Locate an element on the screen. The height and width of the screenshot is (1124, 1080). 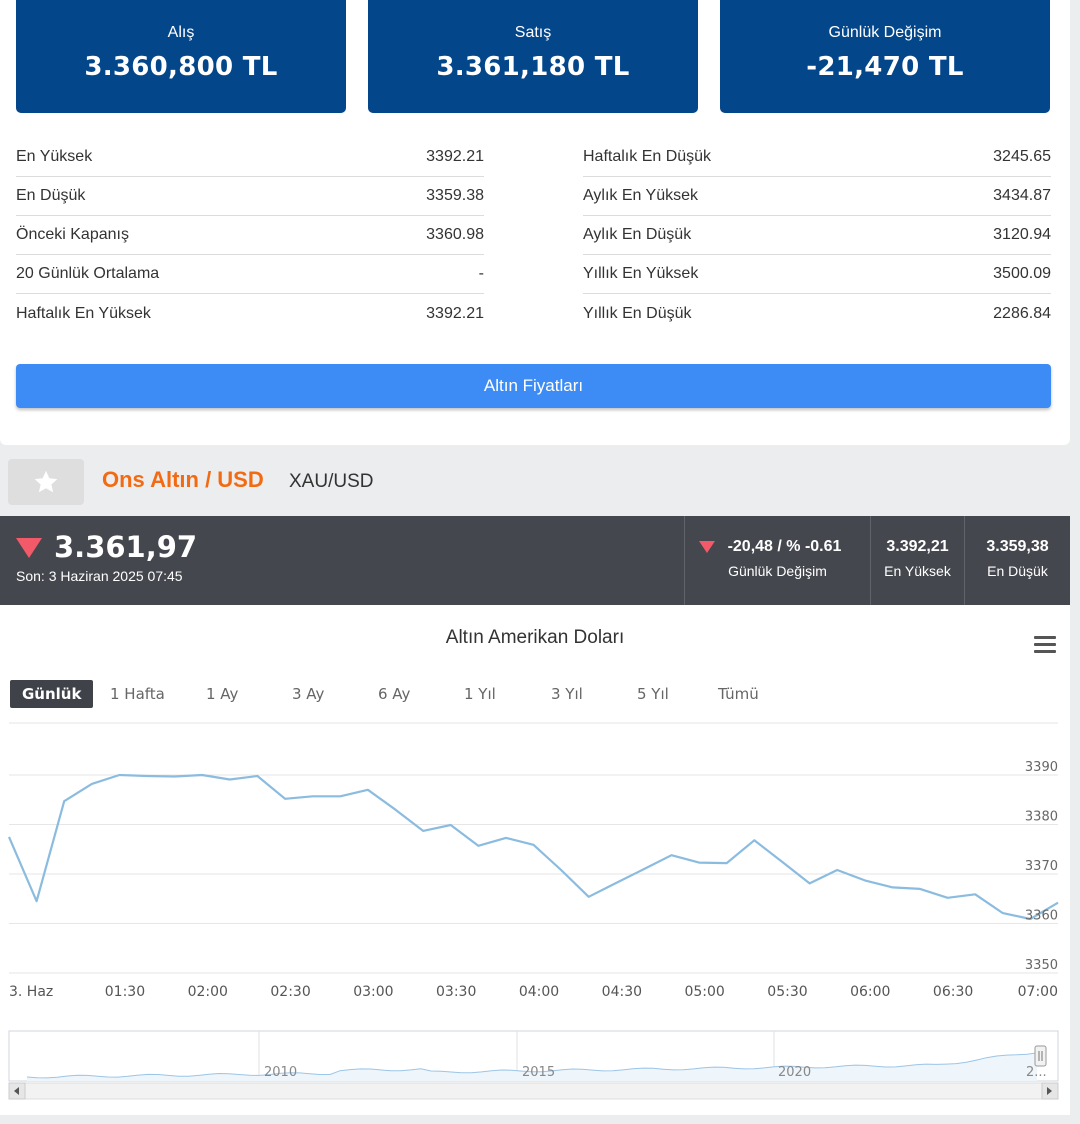
stat-label: Önceki Kapanış is located at coordinates (72, 234).